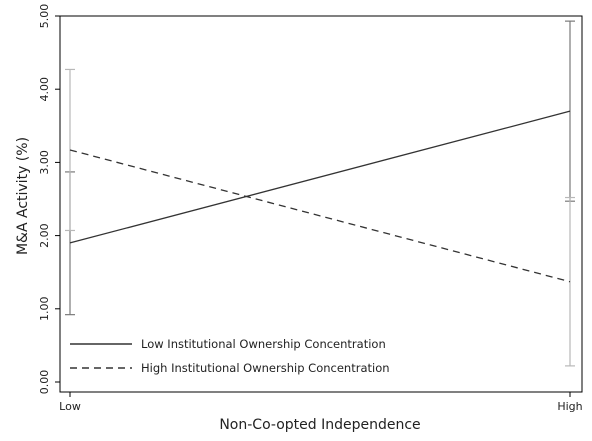 This screenshot has height=441, width=592. I want to click on x-axis-title: Non-Co-opted Independence, so click(319, 425).